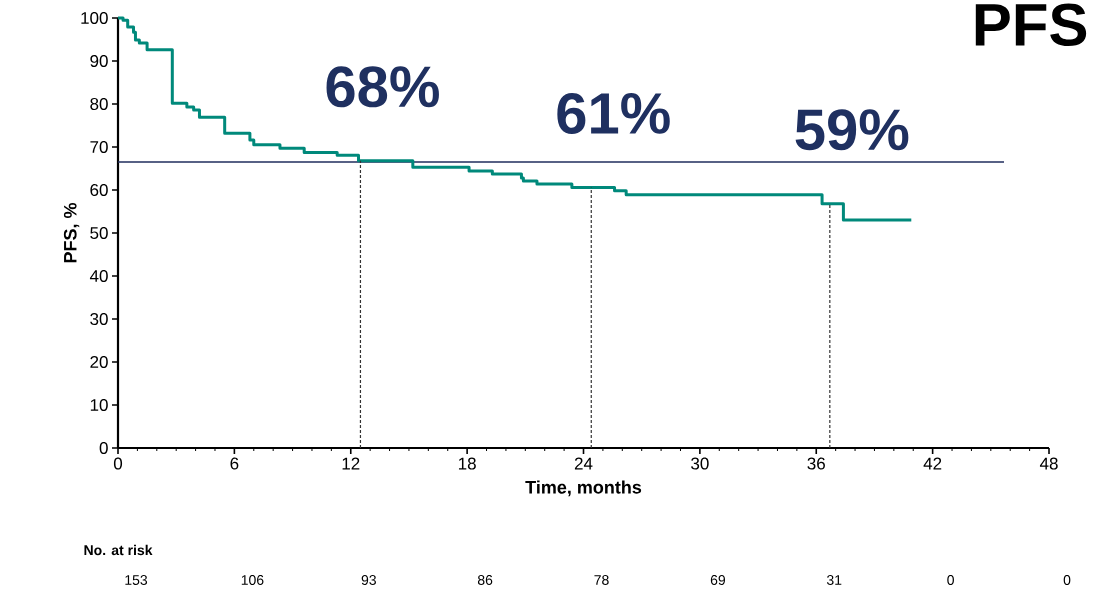 The height and width of the screenshot is (592, 1102). Describe the element at coordinates (136, 580) in the screenshot. I see `text: 153` at that location.